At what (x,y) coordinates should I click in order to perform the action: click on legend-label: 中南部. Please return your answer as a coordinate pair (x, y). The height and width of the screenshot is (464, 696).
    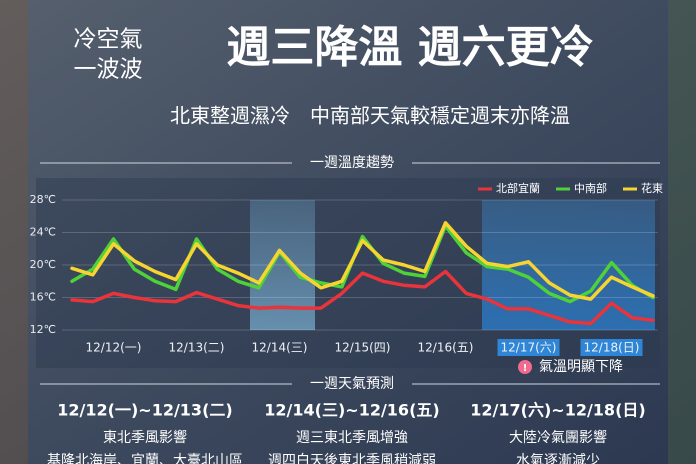
    Looking at the image, I should click on (590, 188).